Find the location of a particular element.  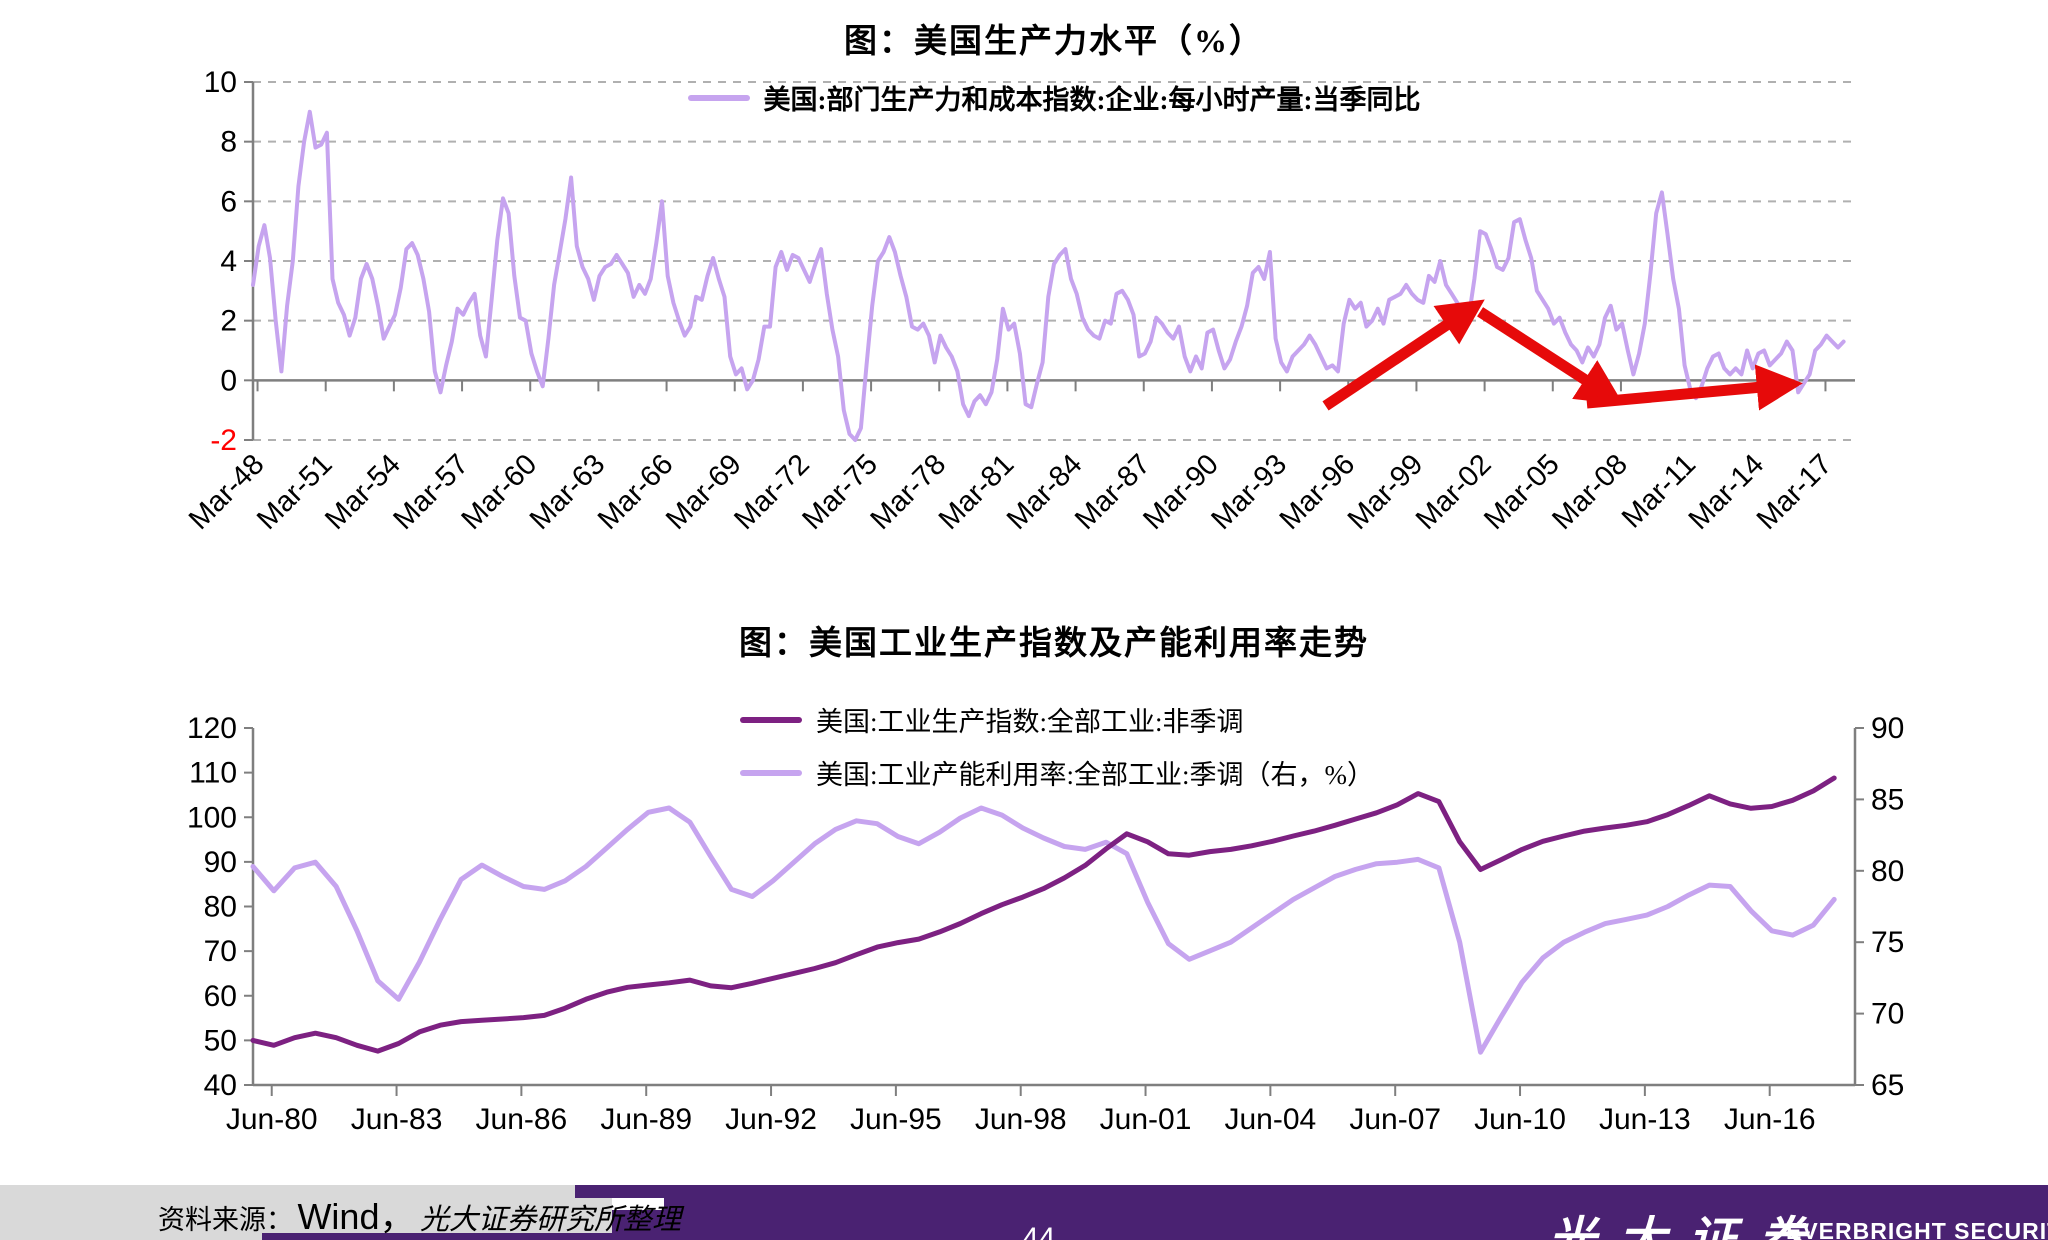

svg-text: Jun-80 is located at coordinates (272, 1119).